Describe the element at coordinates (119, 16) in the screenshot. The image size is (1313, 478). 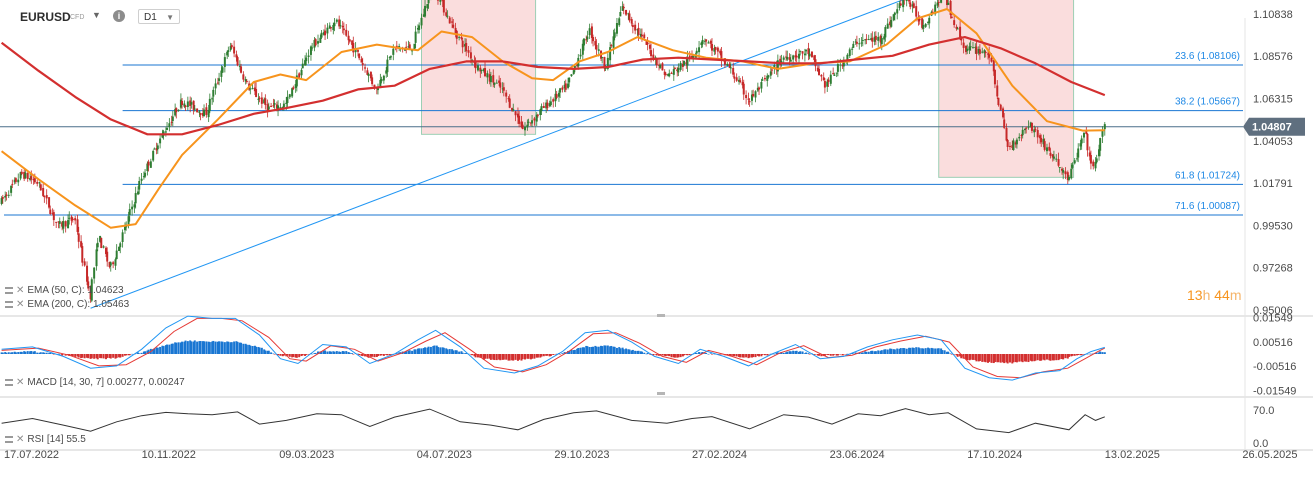
I see `info-icon: i` at that location.